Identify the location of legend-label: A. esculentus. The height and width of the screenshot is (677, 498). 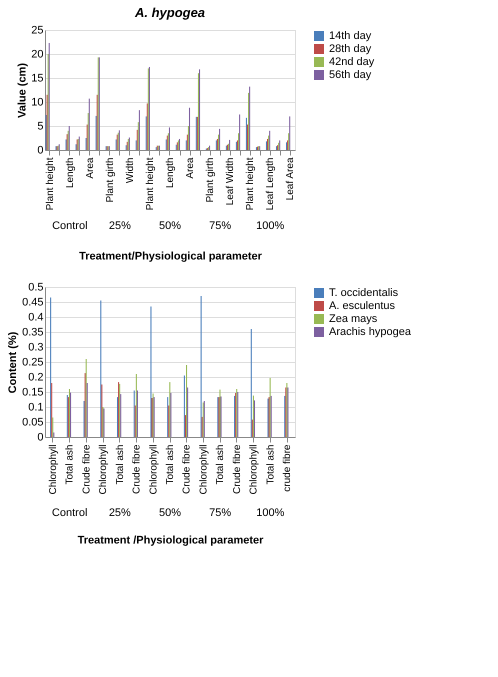
(362, 306).